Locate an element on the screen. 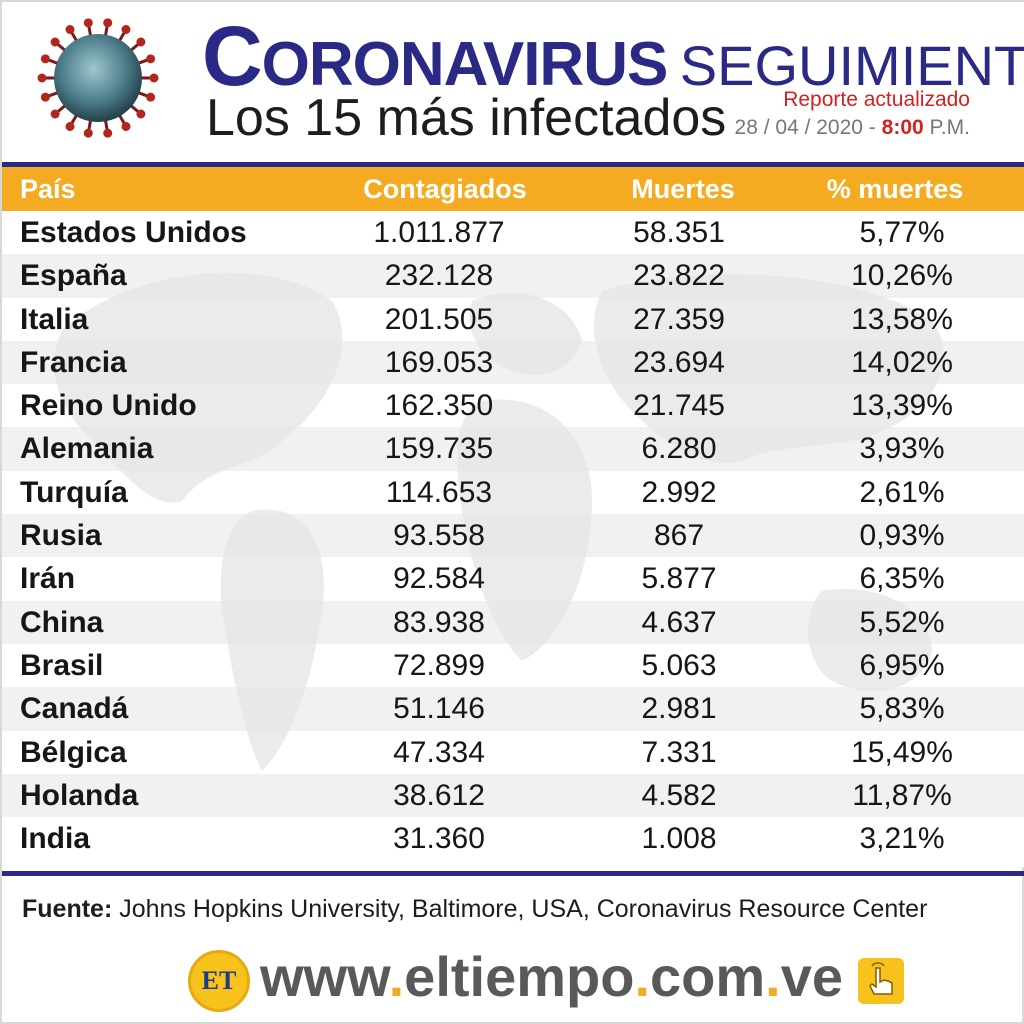 The height and width of the screenshot is (1024, 1024). confirmed-cell: 92.584 is located at coordinates (439, 579).